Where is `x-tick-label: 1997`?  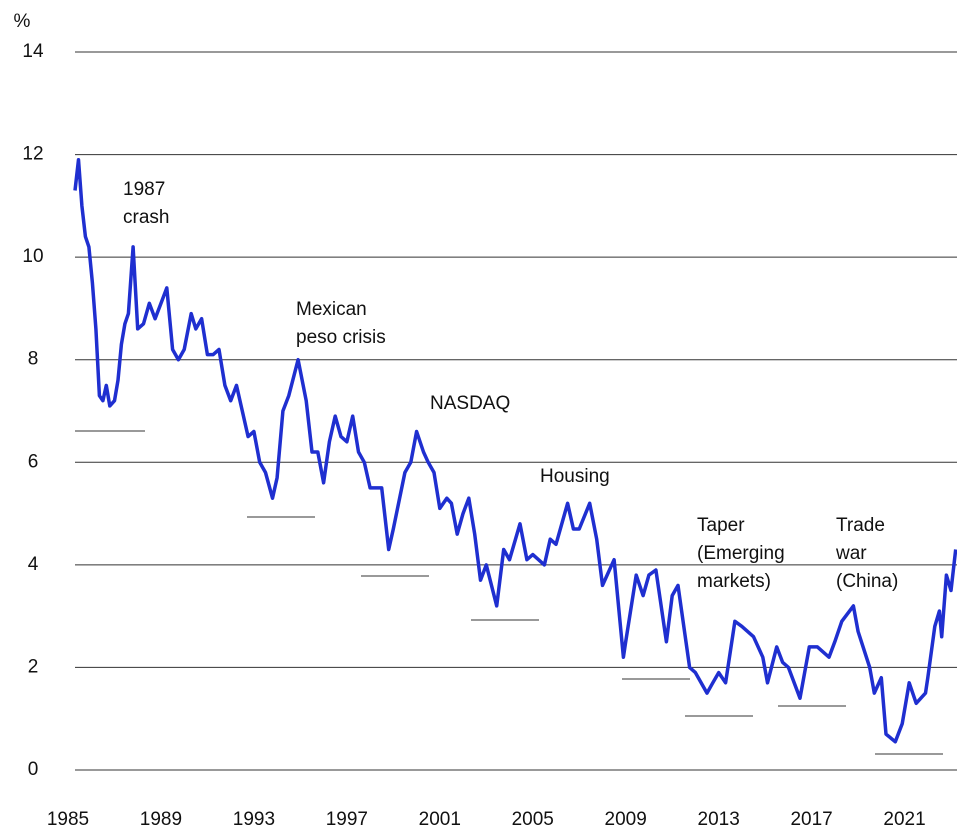 x-tick-label: 1997 is located at coordinates (347, 819).